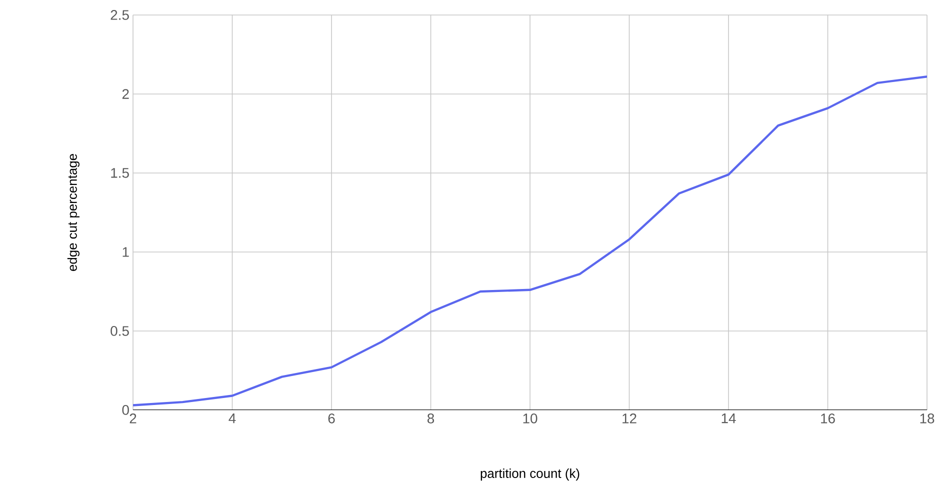 The height and width of the screenshot is (503, 950). What do you see at coordinates (331, 418) in the screenshot?
I see `x-tick-label: 6` at bounding box center [331, 418].